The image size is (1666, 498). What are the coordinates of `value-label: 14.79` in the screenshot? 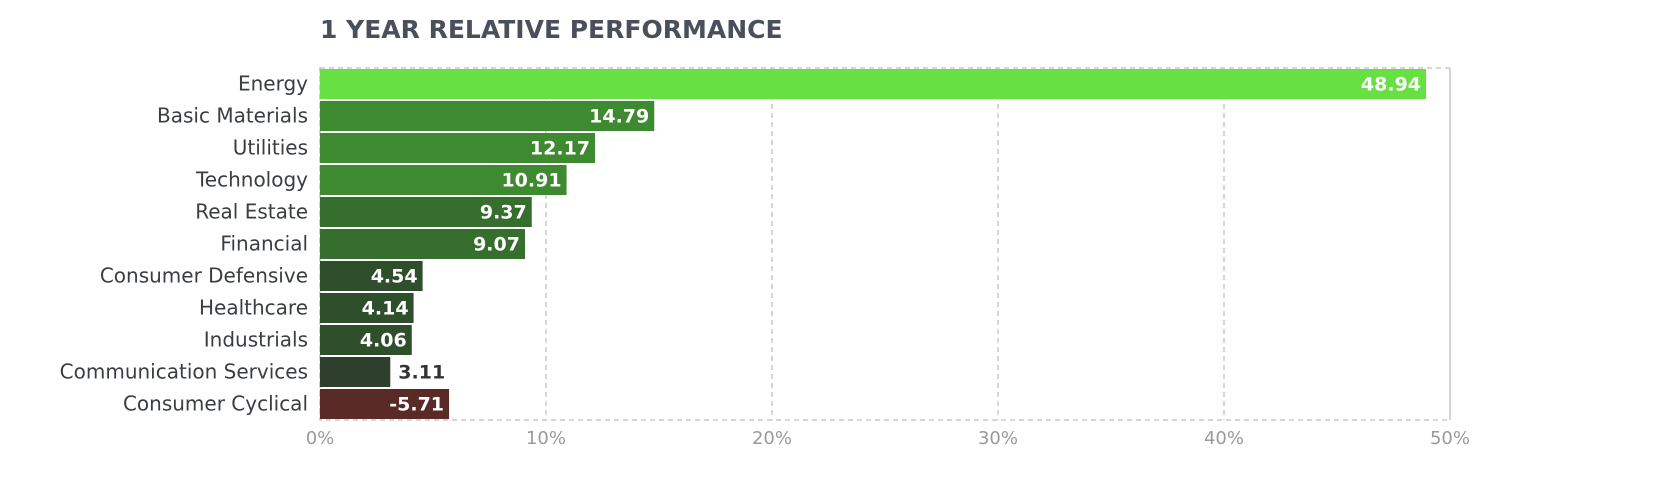 It's located at (619, 117).